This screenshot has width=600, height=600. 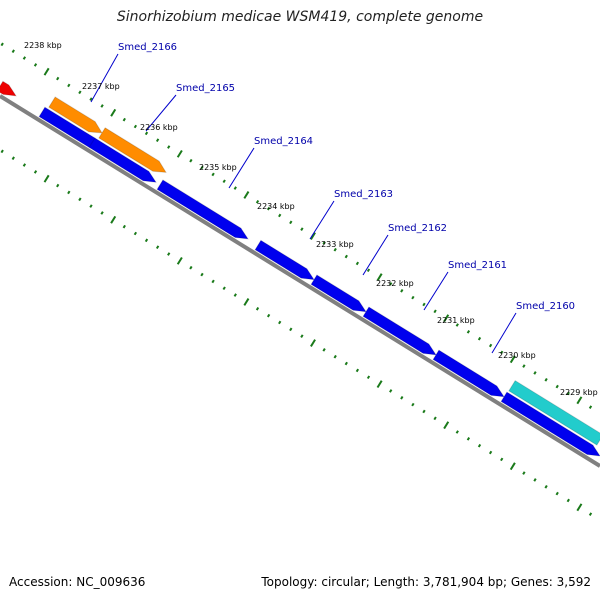 I want to click on ruler-label: 2233 kbp, so click(x=335, y=244).